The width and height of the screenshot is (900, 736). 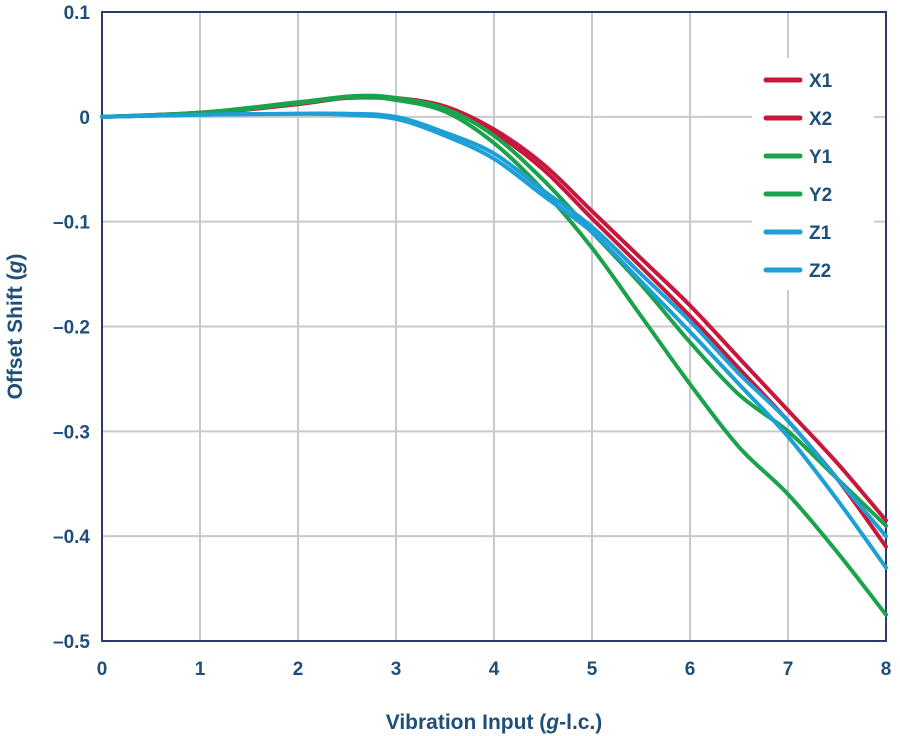 I want to click on y-tick-labels: 0.1 0 –0.1 –0.2 –0.3 –0.4 –0.5, so click(x=71, y=328).